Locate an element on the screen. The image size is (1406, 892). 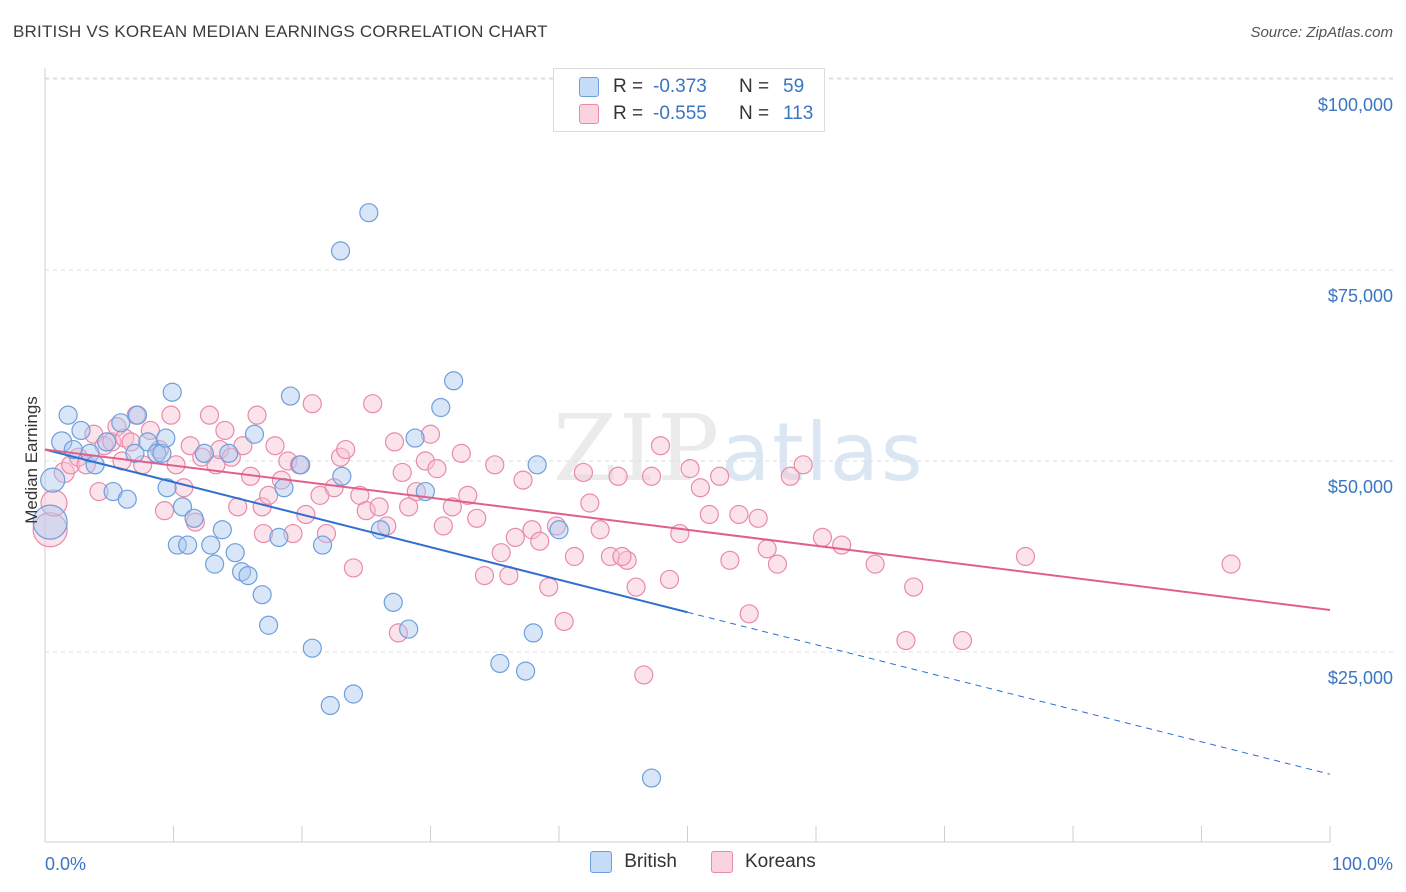
british-trend-line is located at coordinates (366, 531).